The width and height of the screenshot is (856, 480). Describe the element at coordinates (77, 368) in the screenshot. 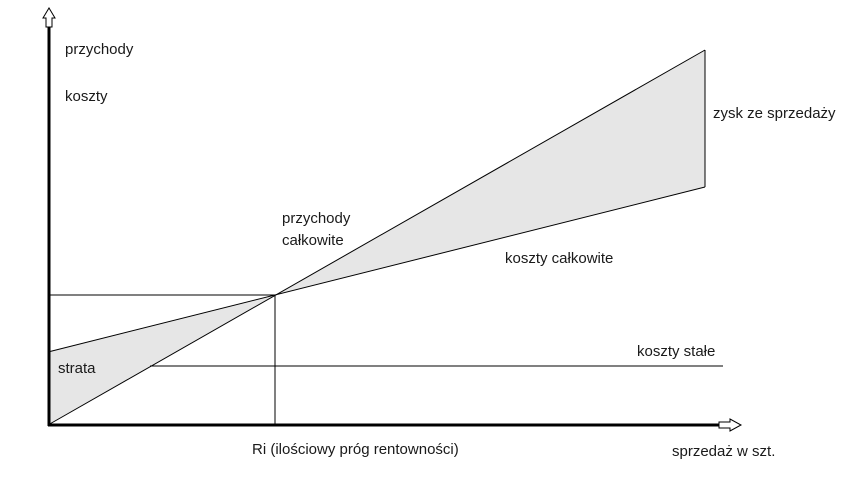

I see `loss-label: strata` at that location.